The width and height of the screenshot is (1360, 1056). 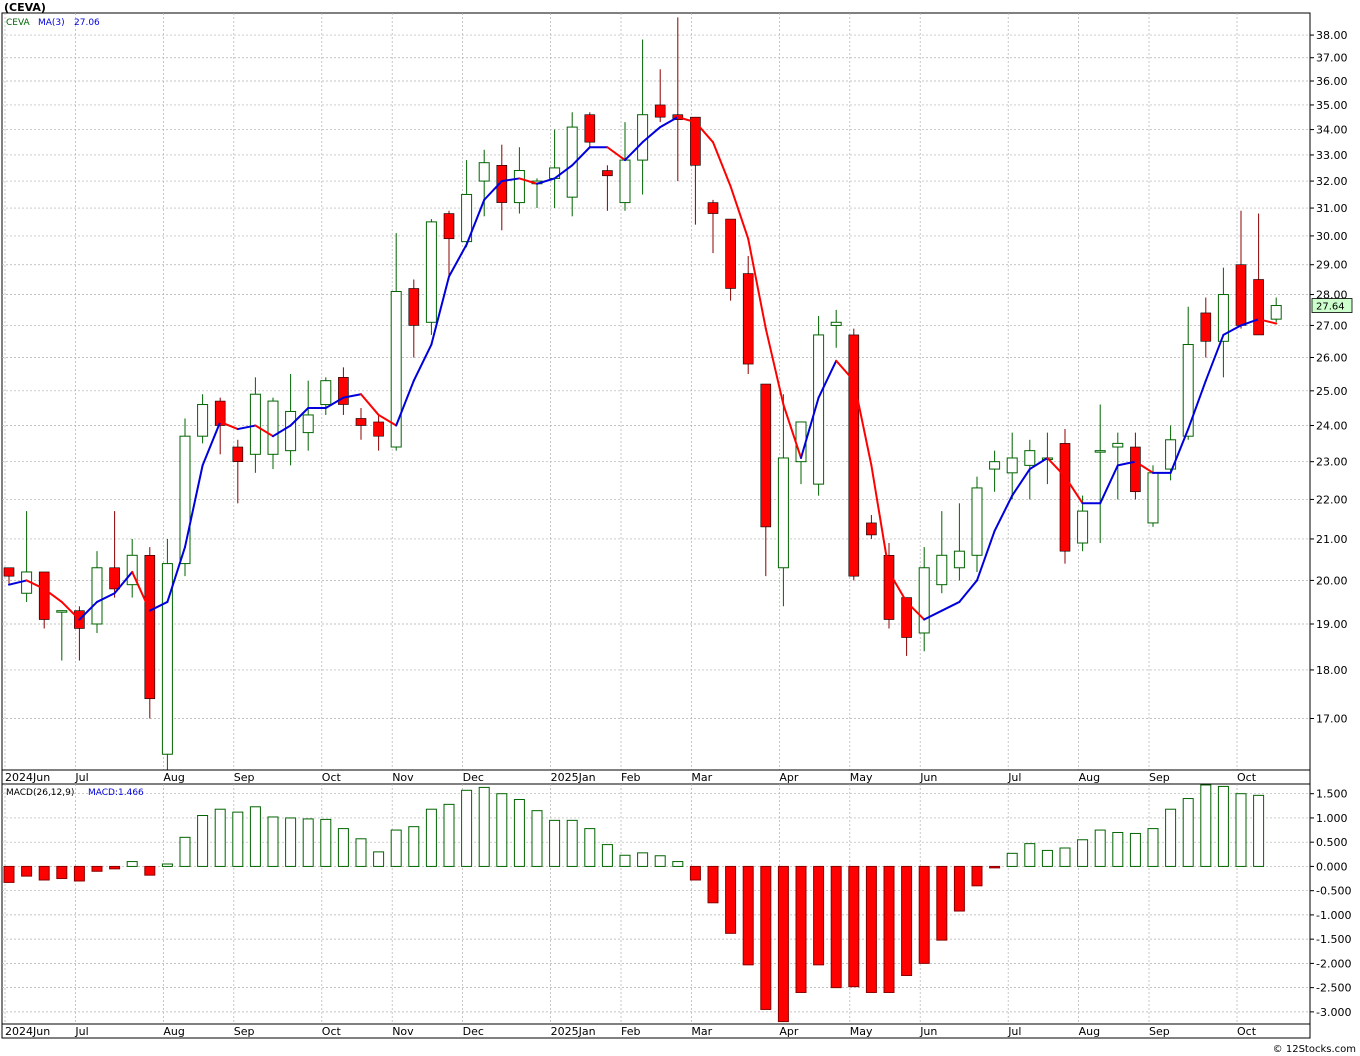 I want to click on legend-ma-value: 27.06, so click(x=87, y=23).